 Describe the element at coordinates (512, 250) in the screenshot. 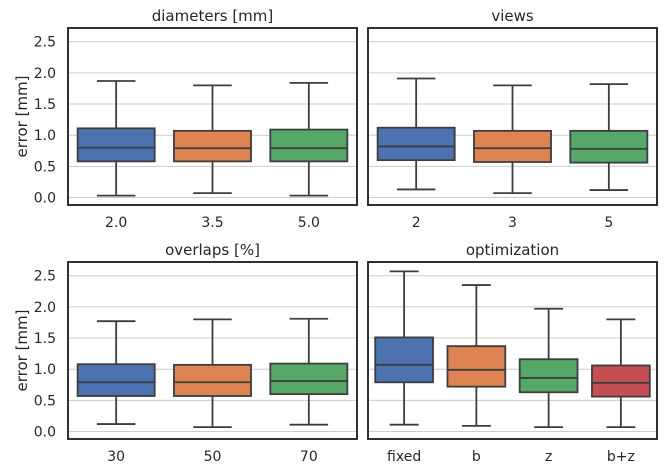

I see `subplot-title: optimization` at that location.